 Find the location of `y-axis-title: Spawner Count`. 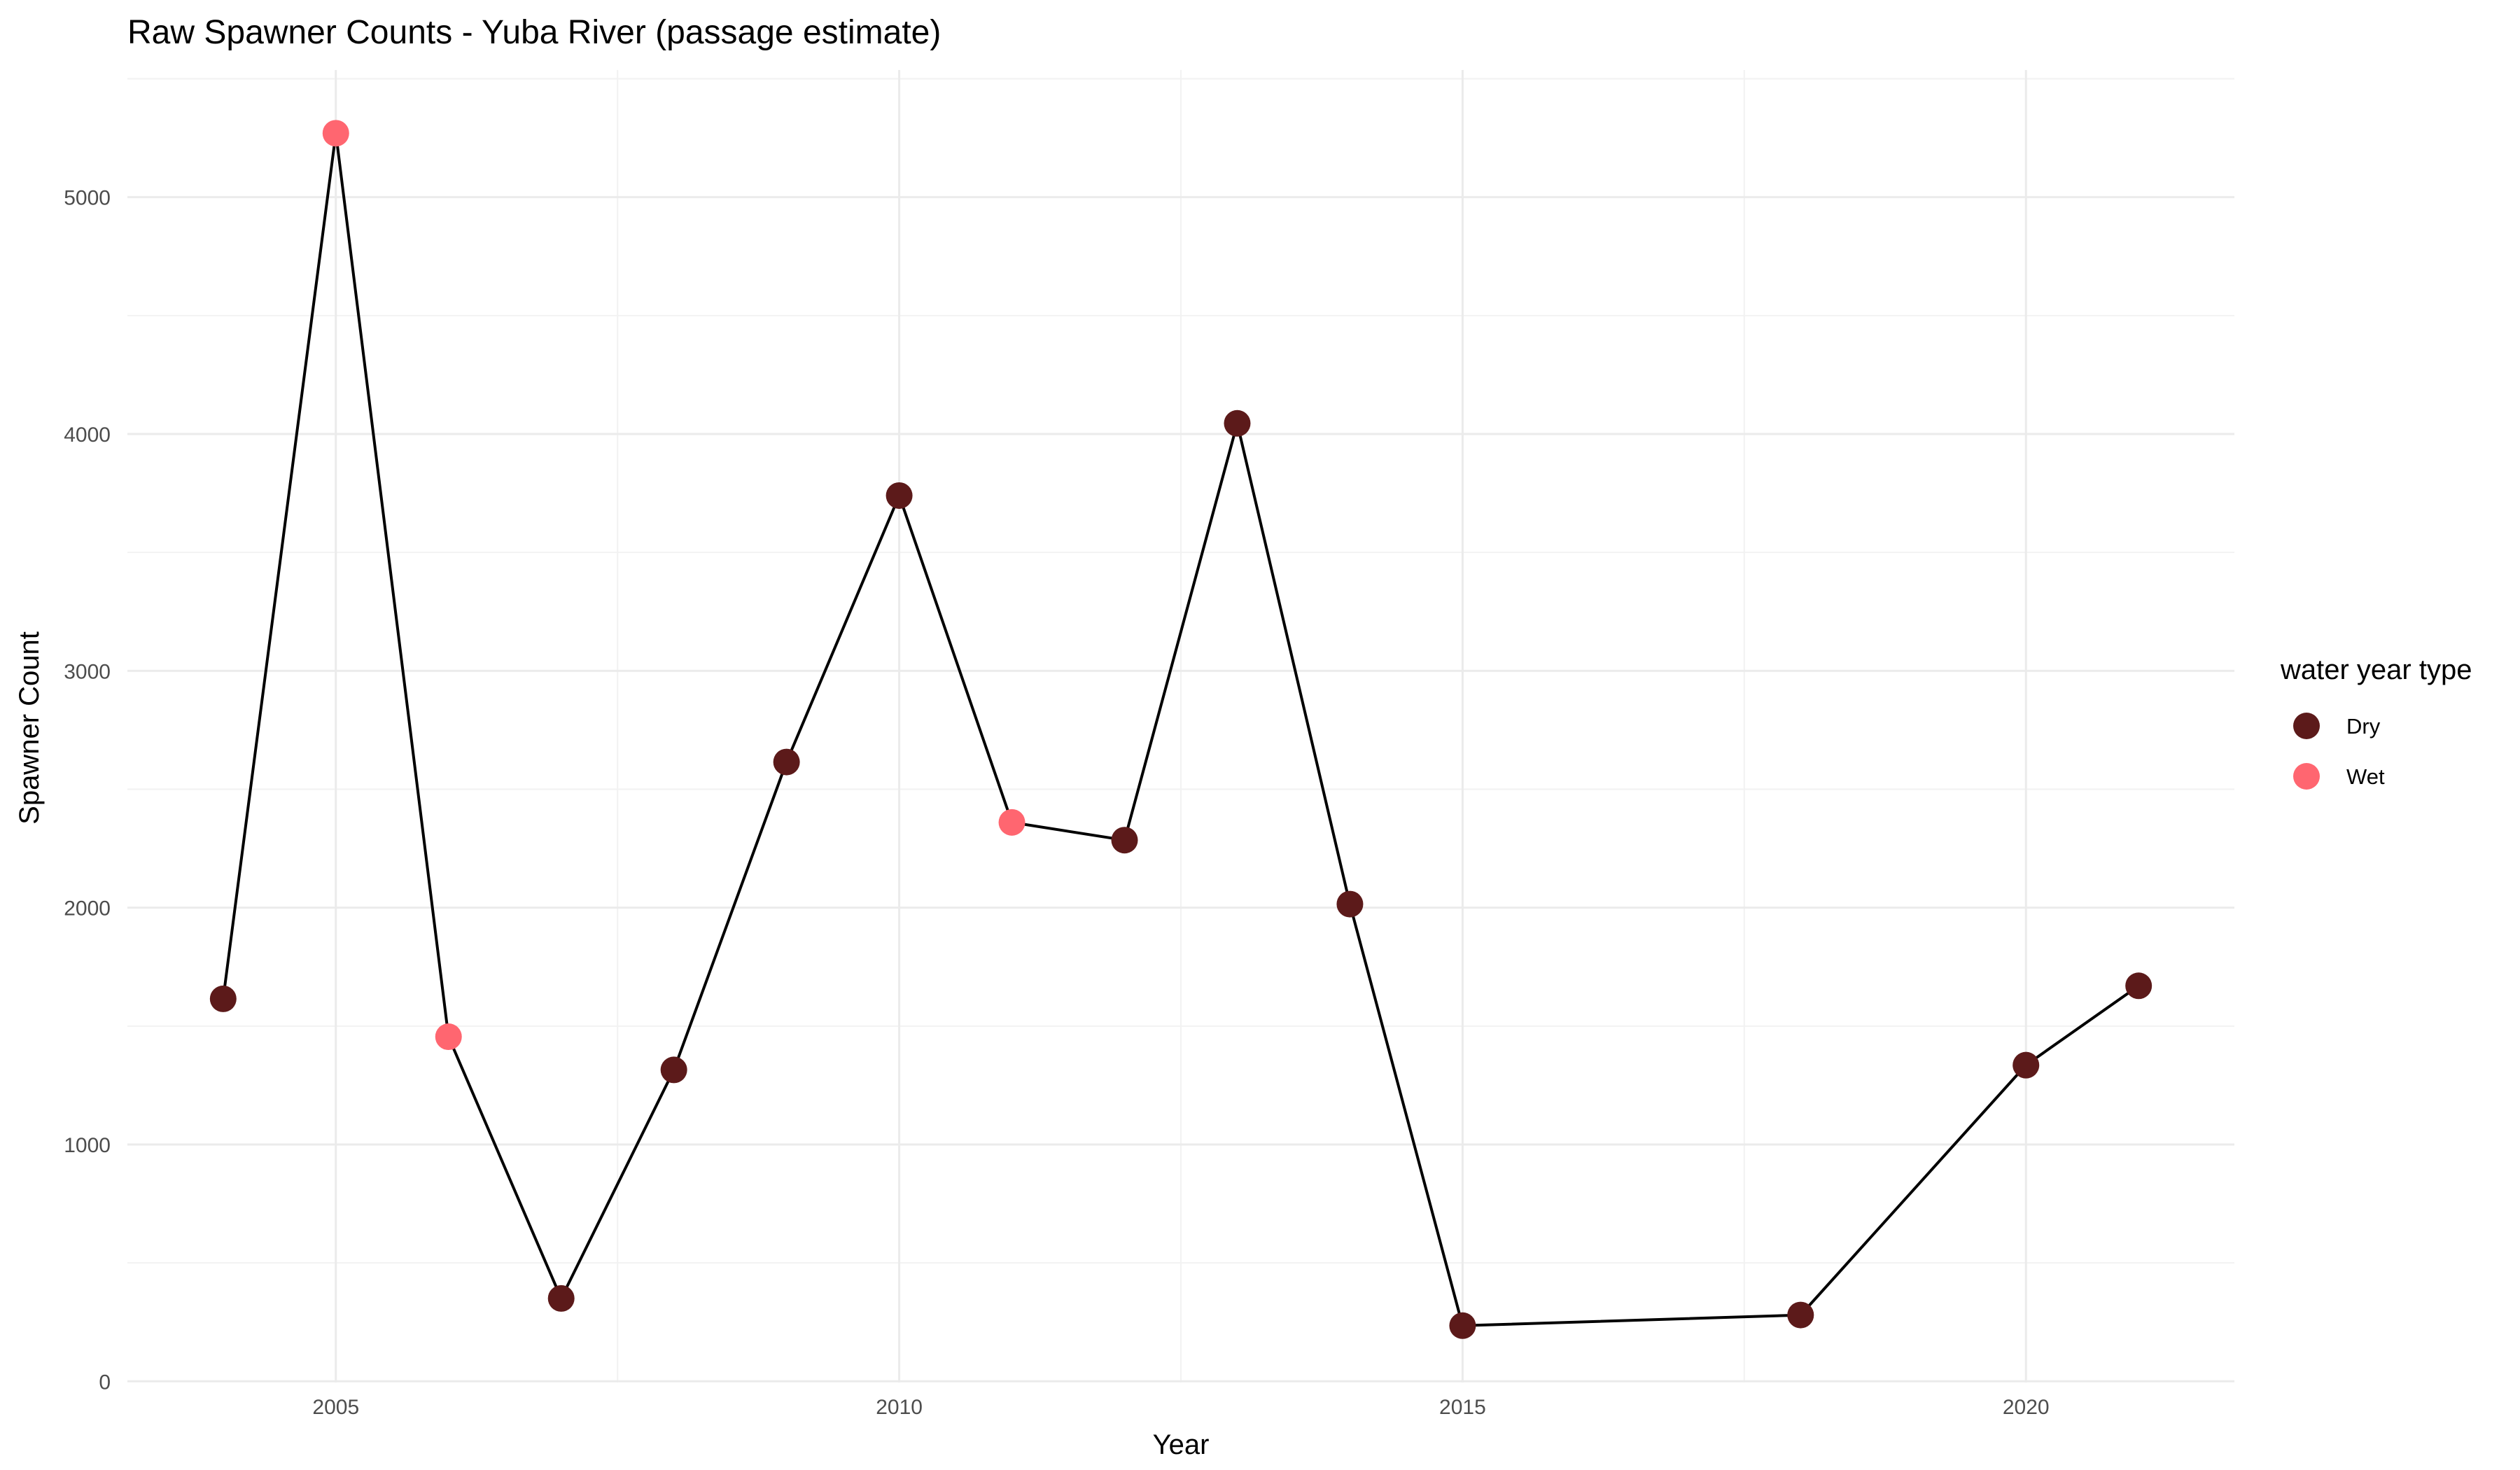

y-axis-title: Spawner Count is located at coordinates (29, 728).